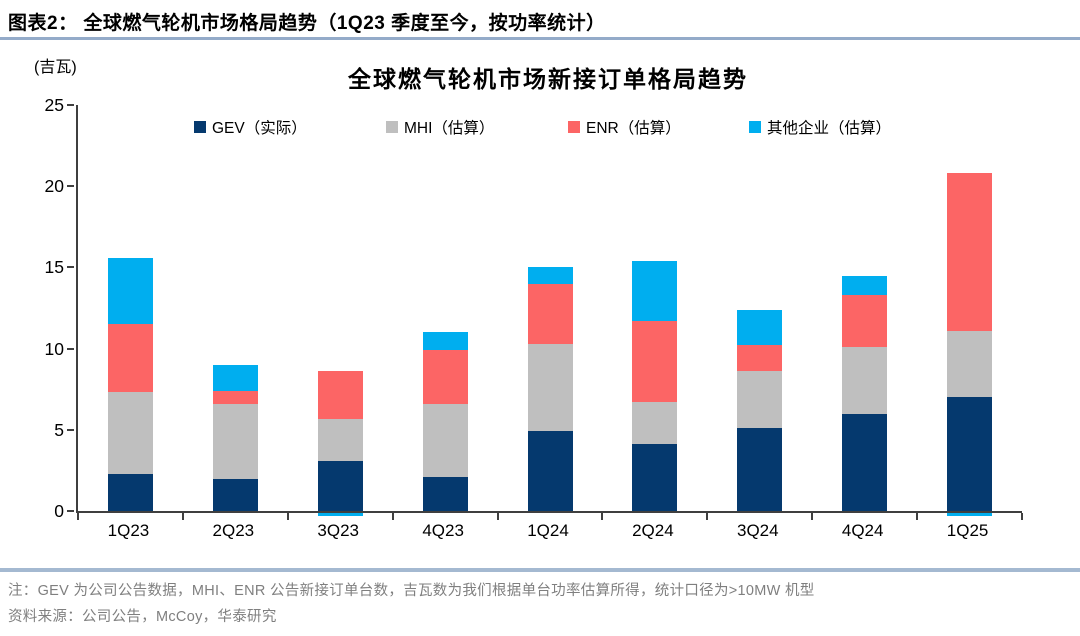 The width and height of the screenshot is (1080, 636). Describe the element at coordinates (128, 530) in the screenshot. I see `x-axis-label: 1Q23` at that location.